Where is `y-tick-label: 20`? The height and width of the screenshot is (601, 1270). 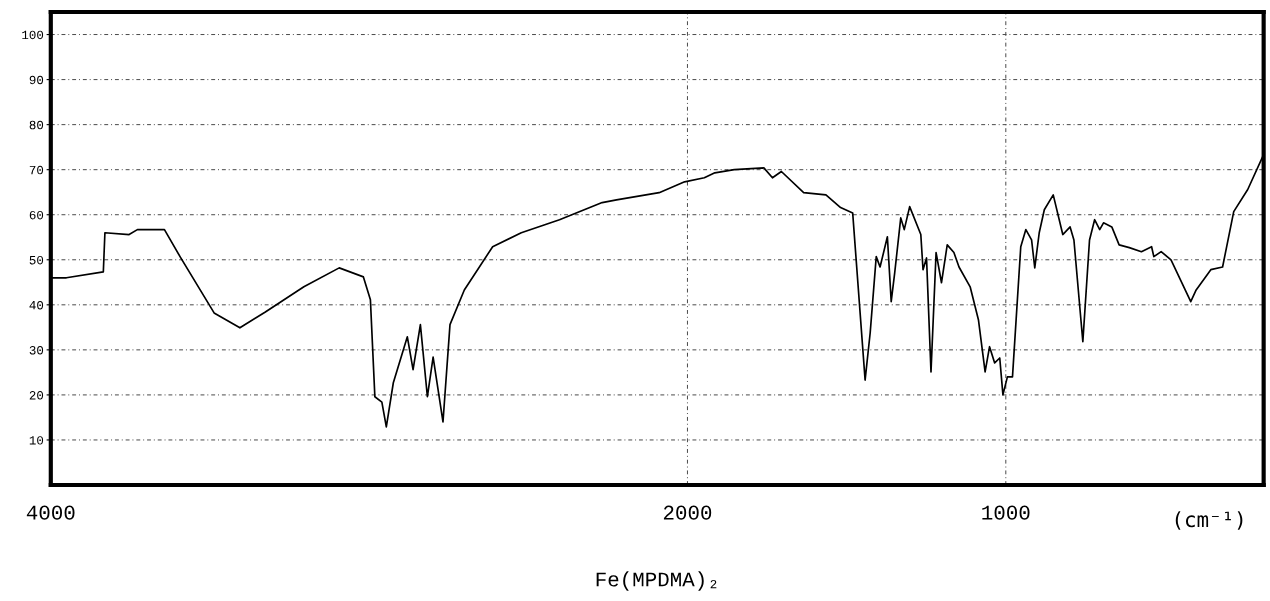 y-tick-label: 20 is located at coordinates (36, 395).